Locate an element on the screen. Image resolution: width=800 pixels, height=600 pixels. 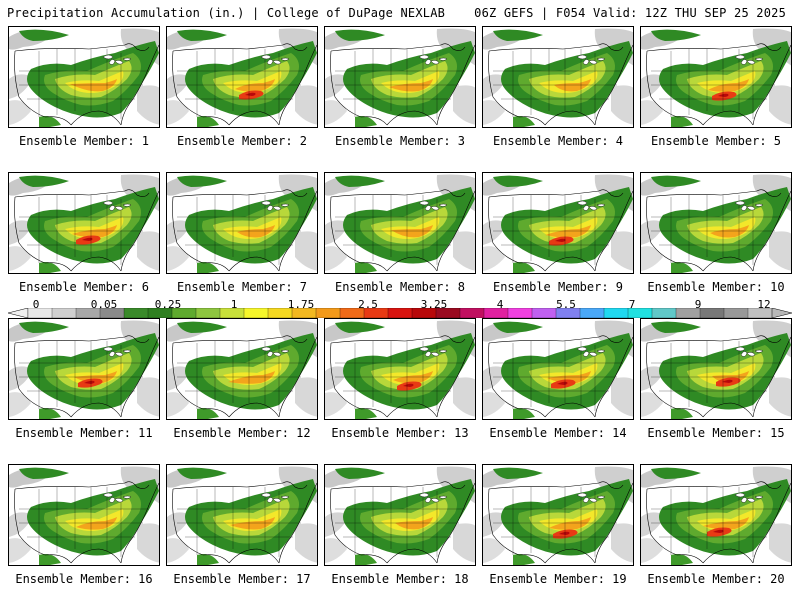
colorbar-bar is located at coordinates (400, 313).